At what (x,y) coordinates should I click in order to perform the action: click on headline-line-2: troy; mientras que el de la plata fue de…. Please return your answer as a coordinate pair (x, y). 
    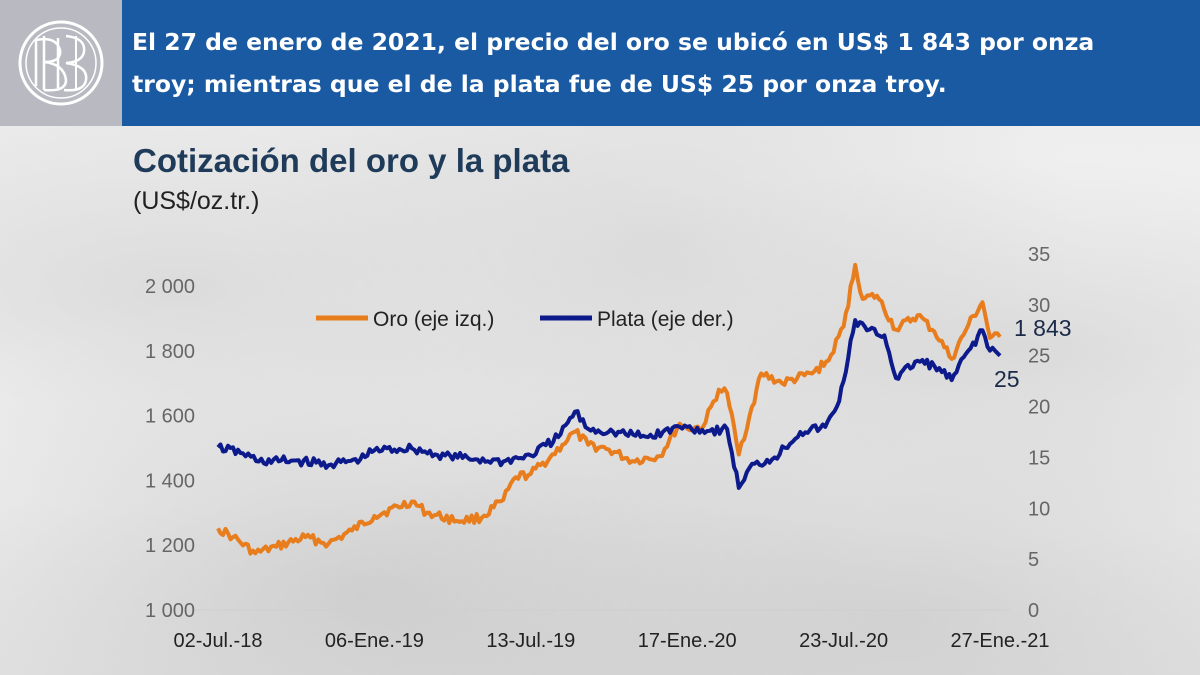
    Looking at the image, I should click on (539, 84).